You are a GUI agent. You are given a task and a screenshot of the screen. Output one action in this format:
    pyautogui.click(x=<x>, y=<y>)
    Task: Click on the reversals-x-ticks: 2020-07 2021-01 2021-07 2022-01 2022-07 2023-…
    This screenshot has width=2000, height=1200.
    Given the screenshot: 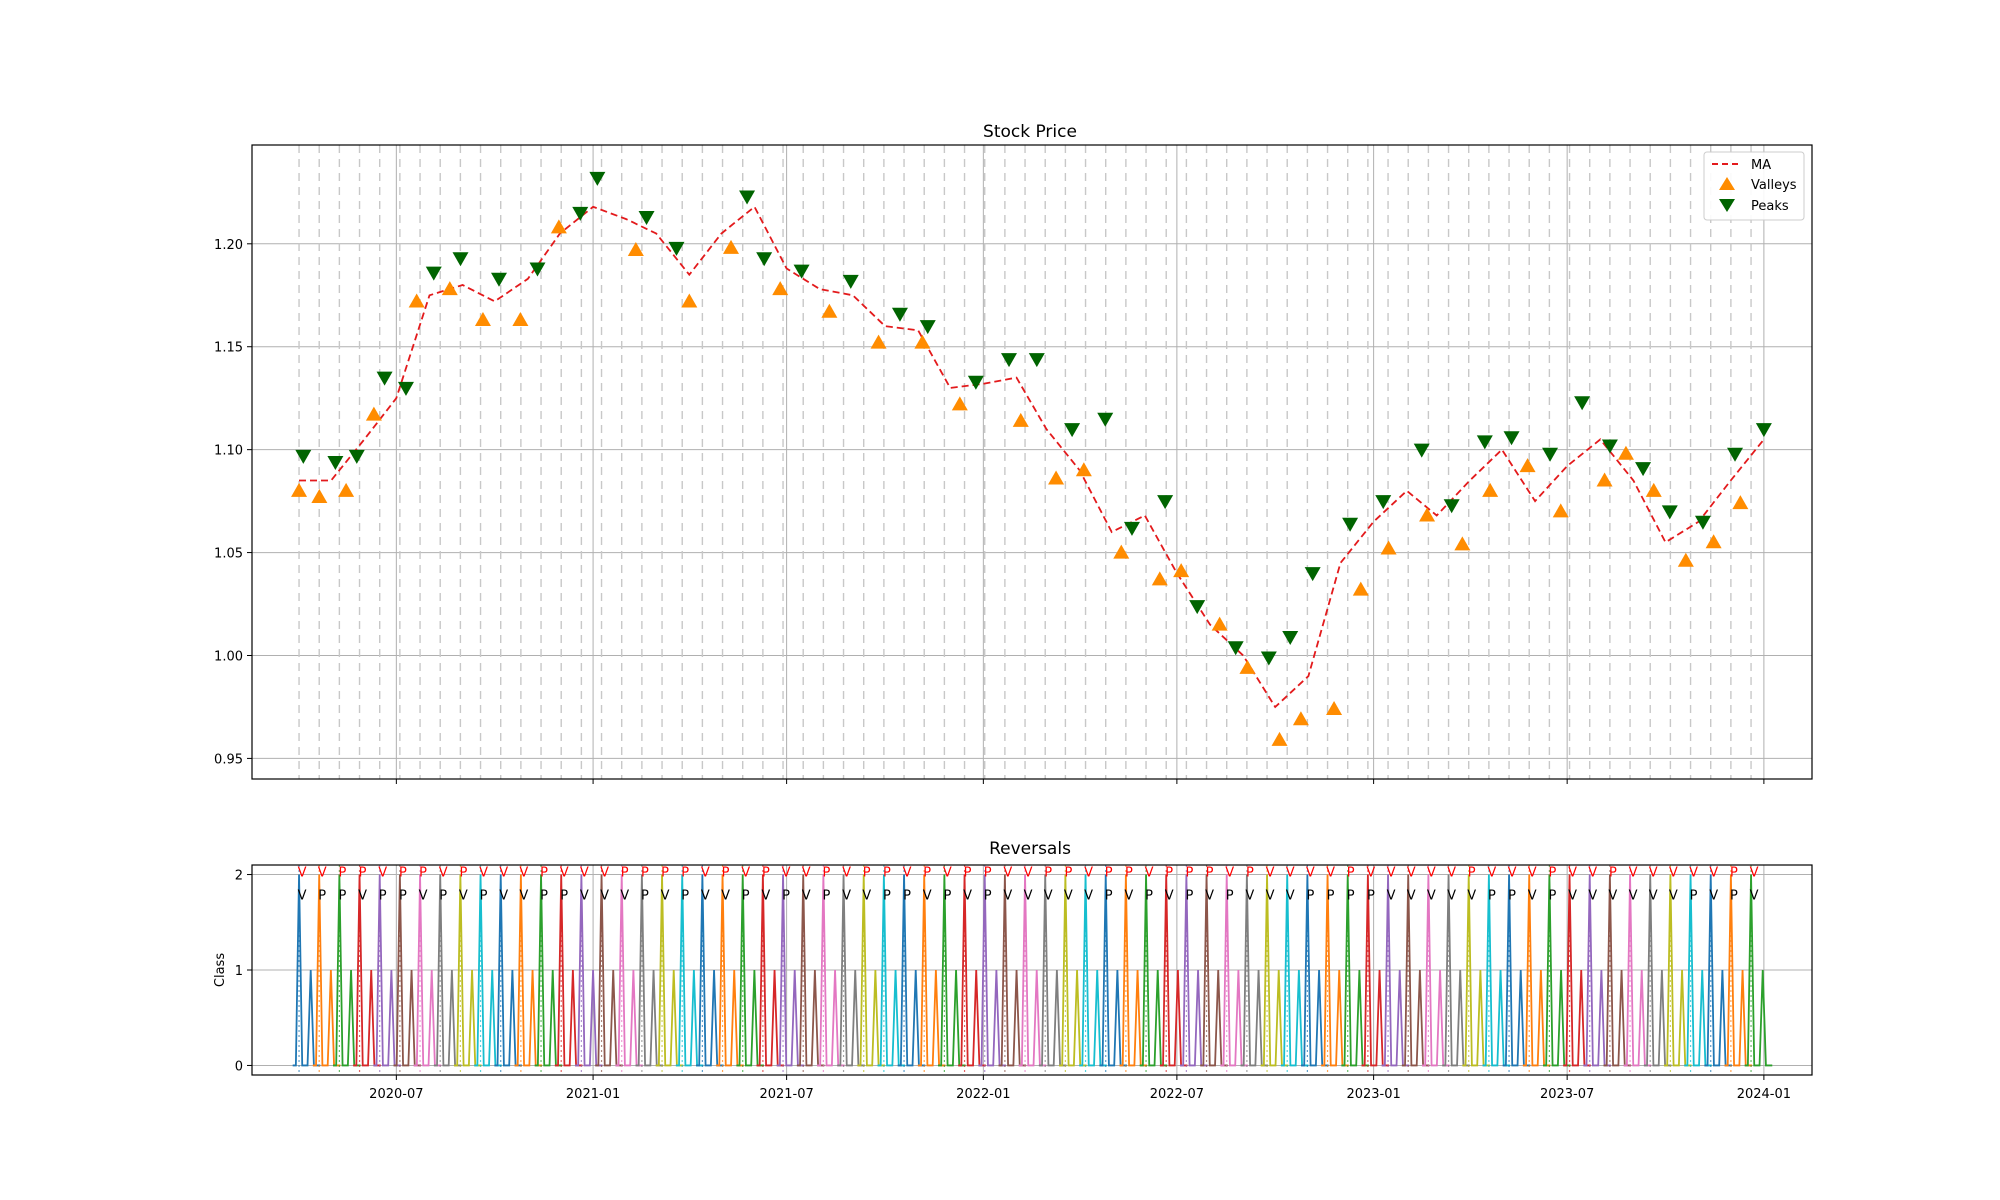 What is the action you would take?
    pyautogui.click(x=1080, y=1088)
    